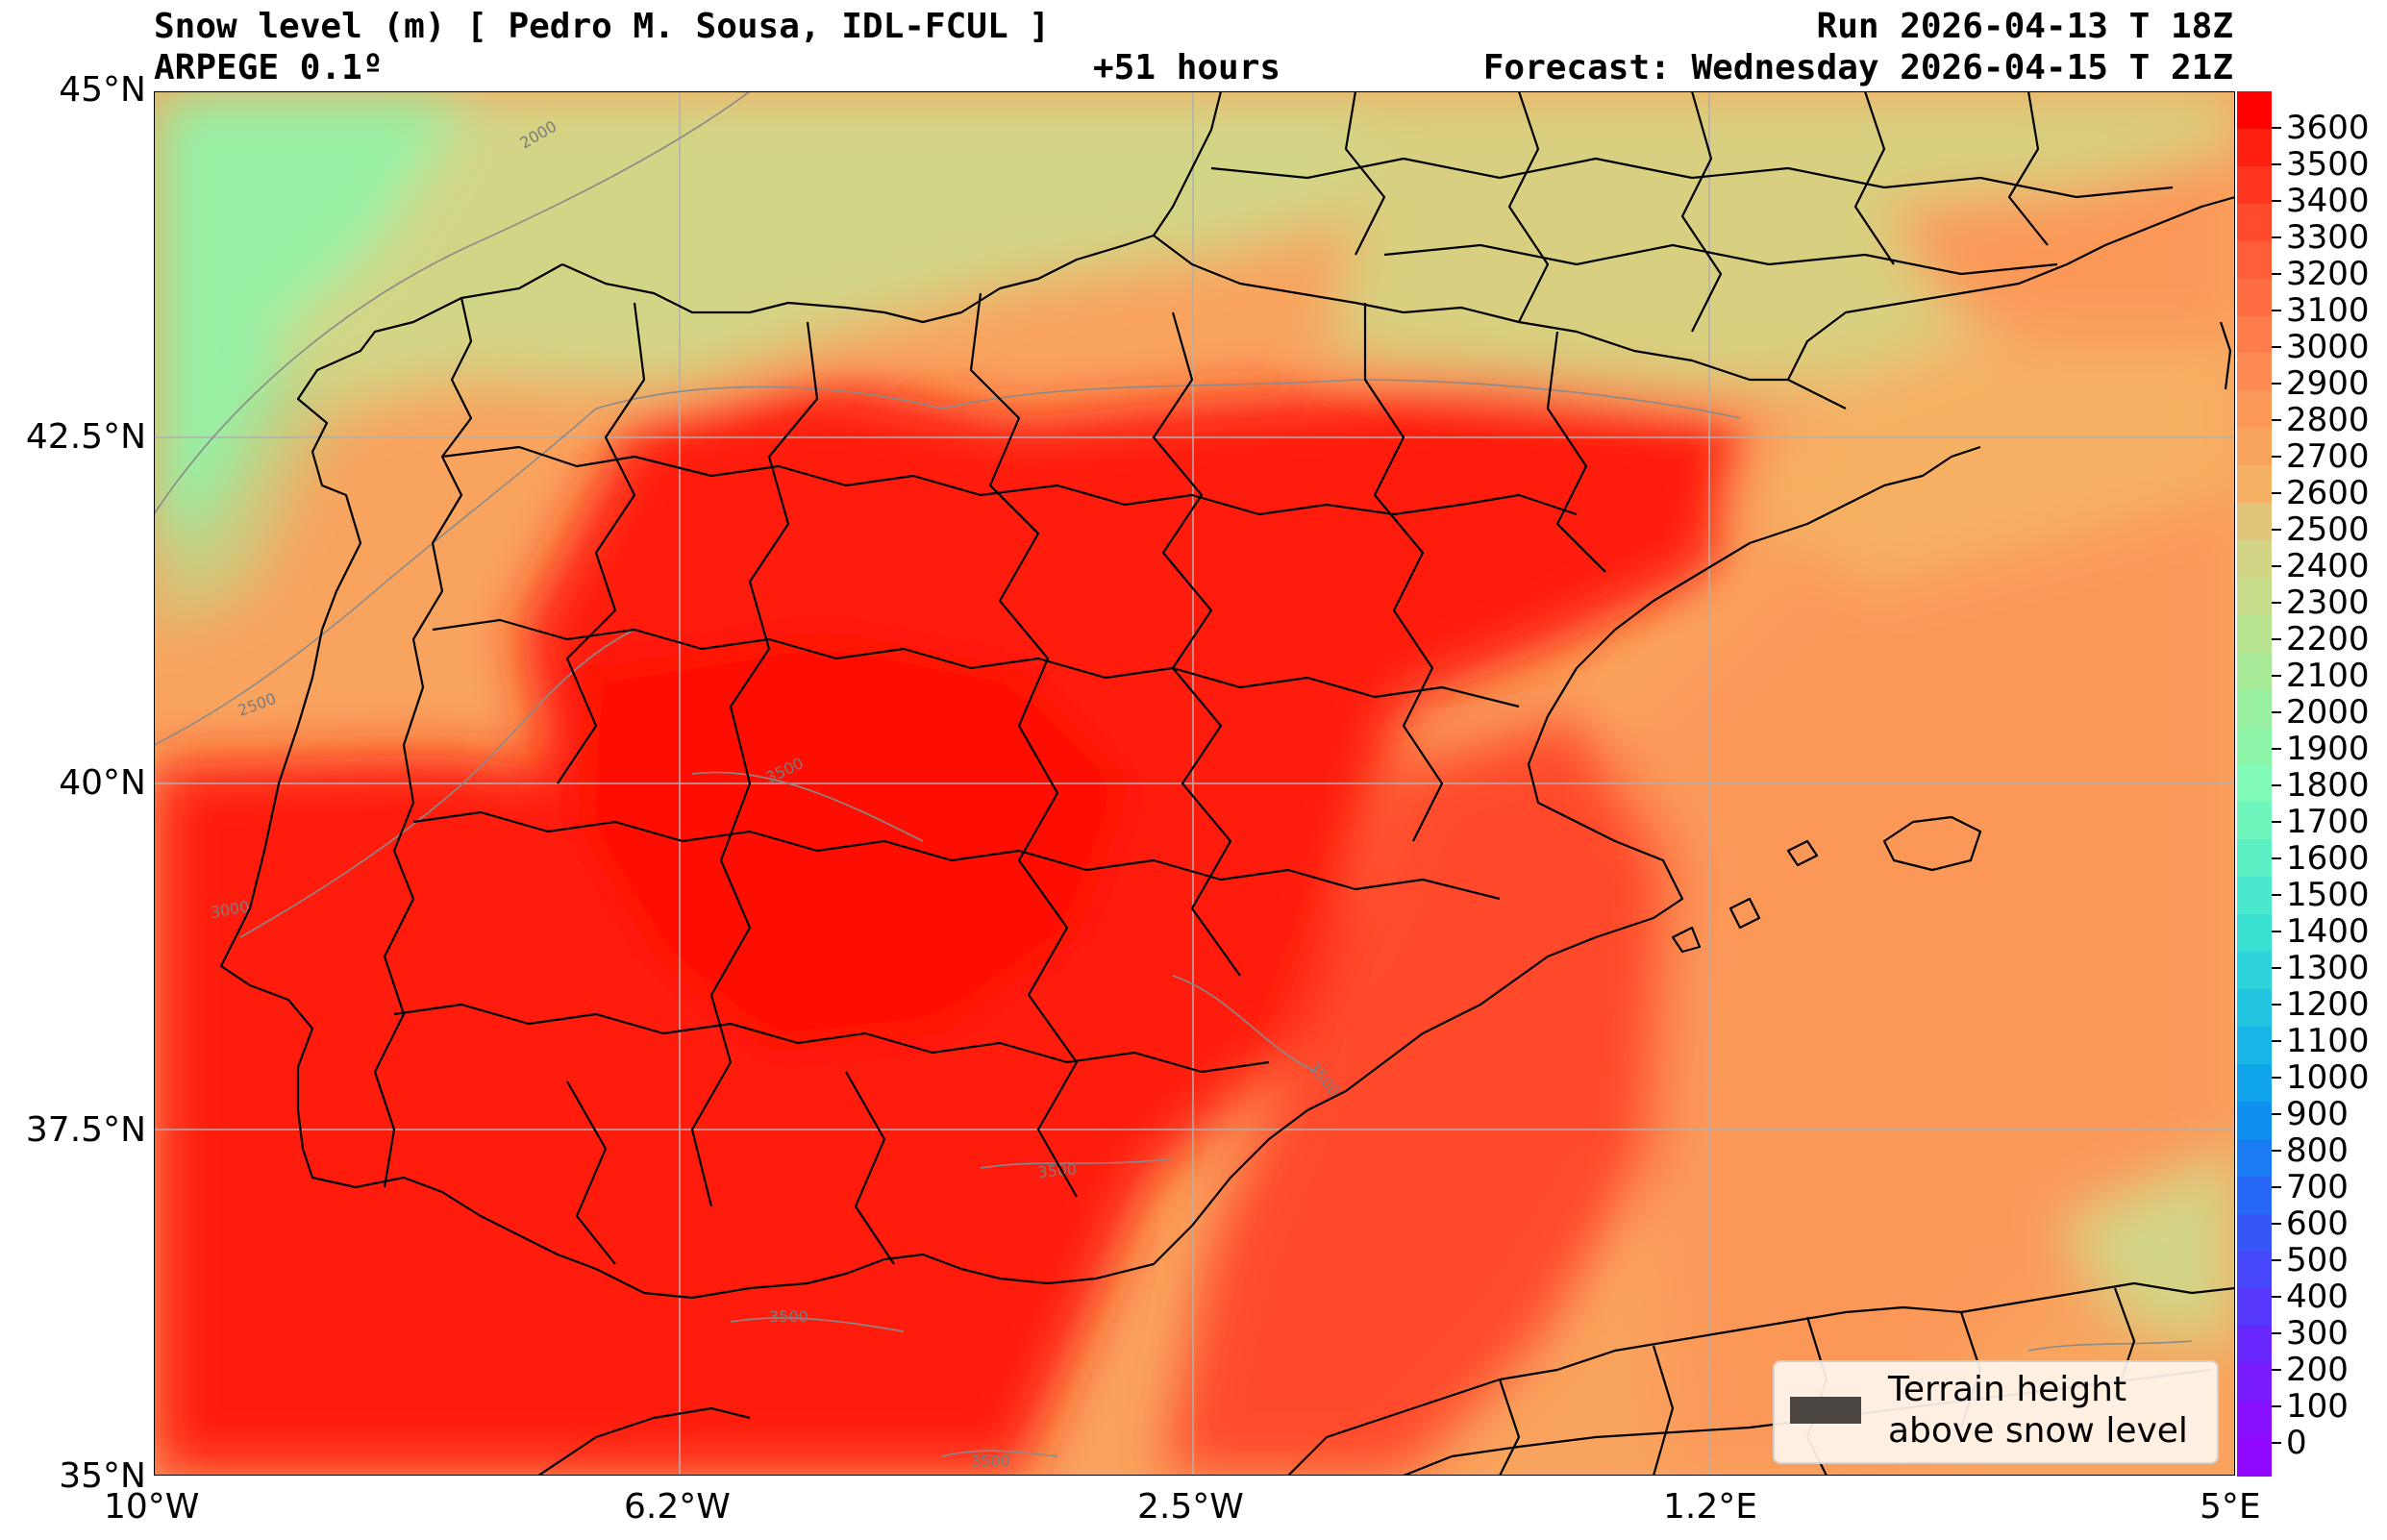 The image size is (2387, 1540). What do you see at coordinates (1710, 1507) in the screenshot?
I see `lon-label-1-2e: 1.2°E` at bounding box center [1710, 1507].